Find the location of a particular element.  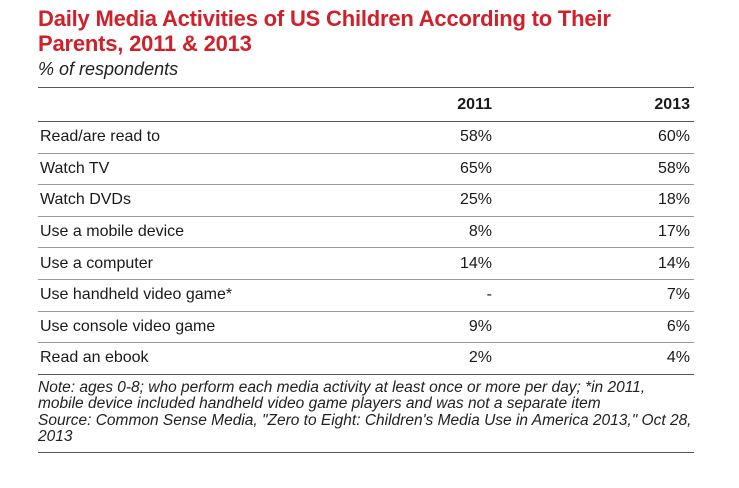

top-rule is located at coordinates (366, 87).